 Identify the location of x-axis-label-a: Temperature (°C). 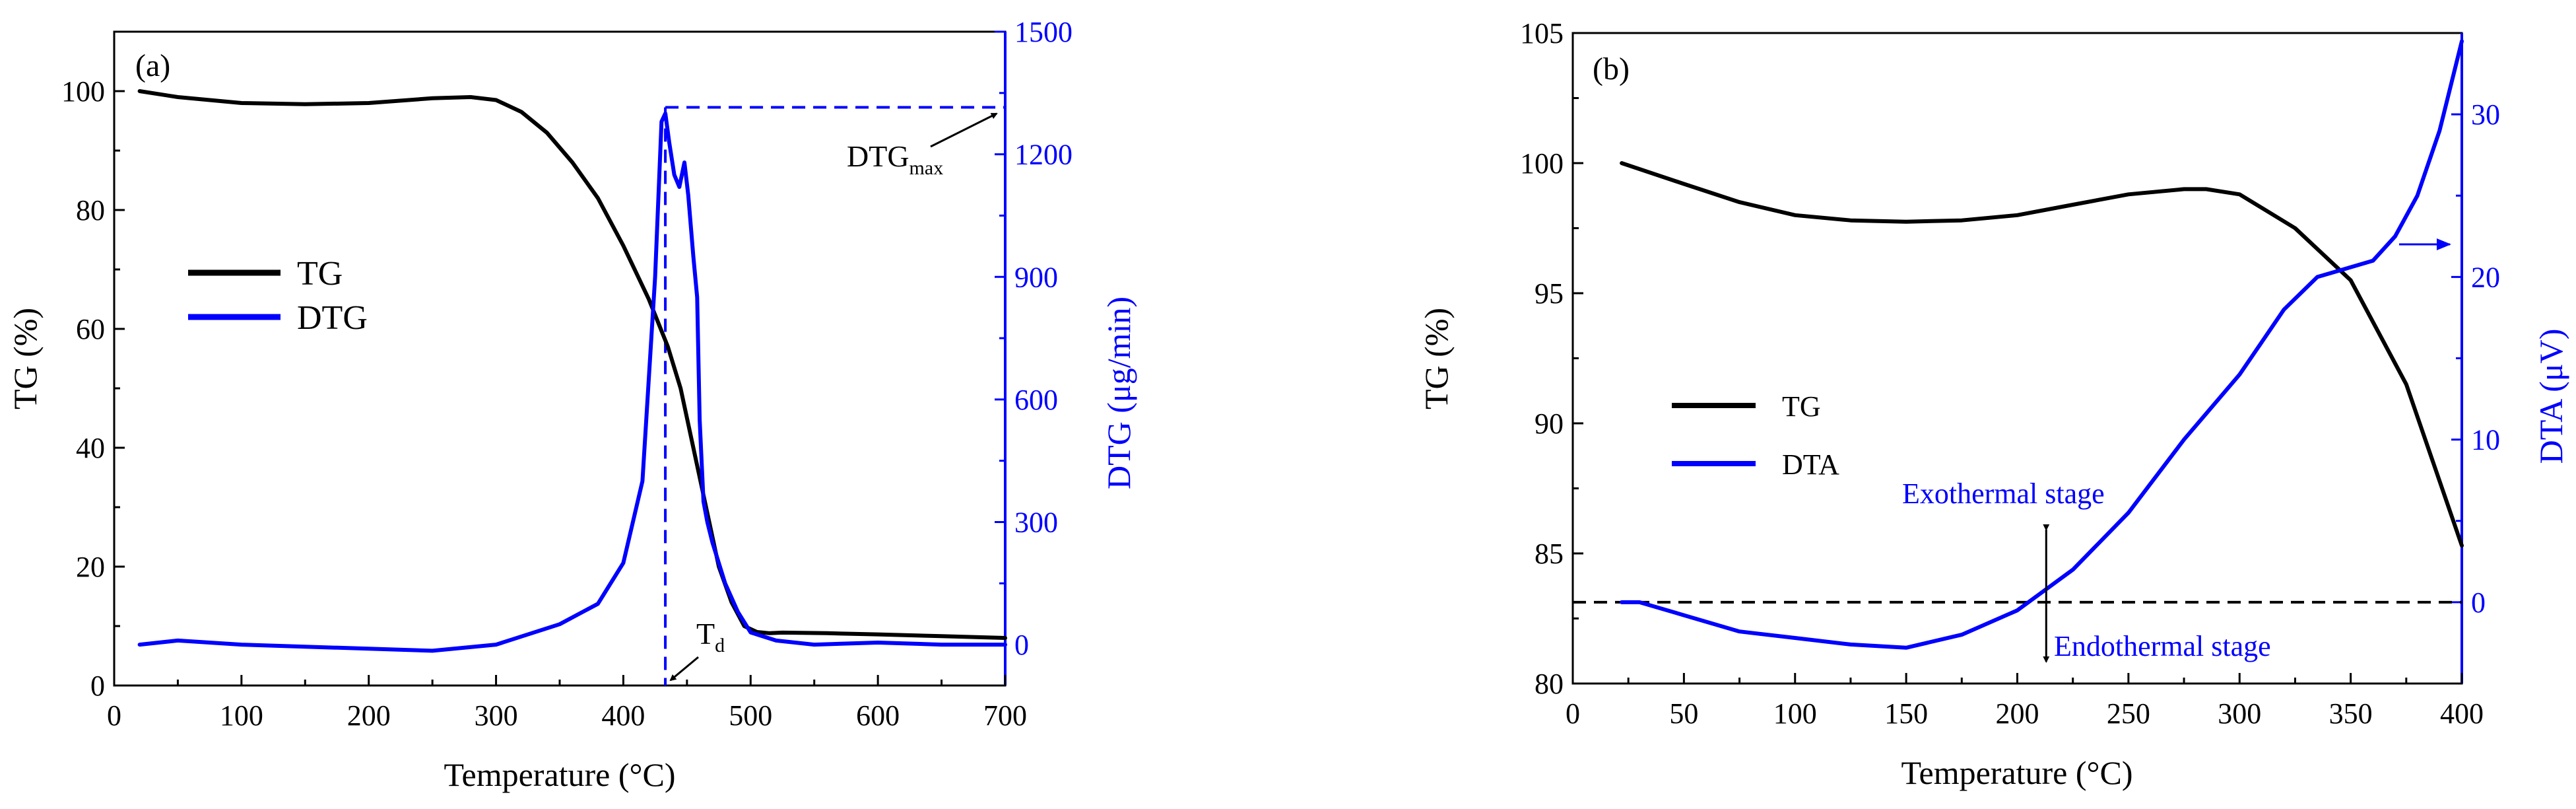
(559, 775).